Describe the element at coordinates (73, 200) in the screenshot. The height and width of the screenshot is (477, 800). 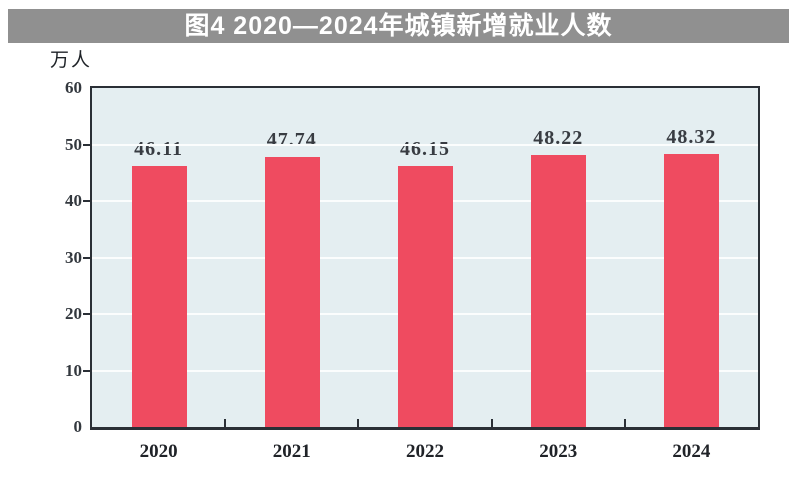
I see `y-axis-tick-label: 40` at that location.